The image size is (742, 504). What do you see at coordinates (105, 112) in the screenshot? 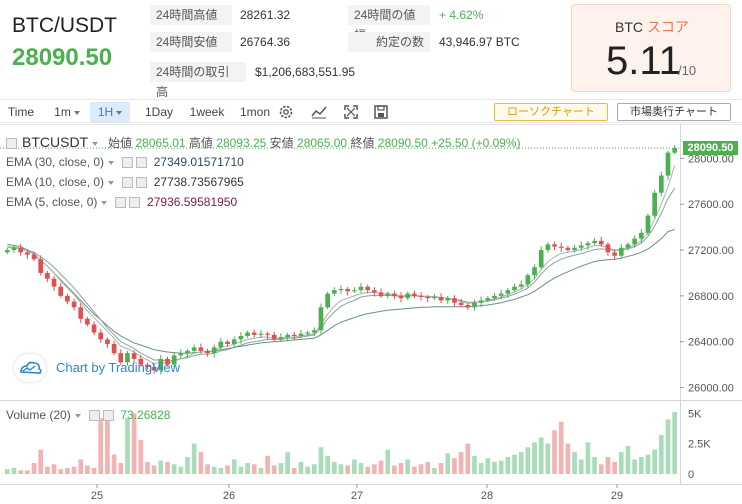
I see `interval-1h-label: 1H` at bounding box center [105, 112].